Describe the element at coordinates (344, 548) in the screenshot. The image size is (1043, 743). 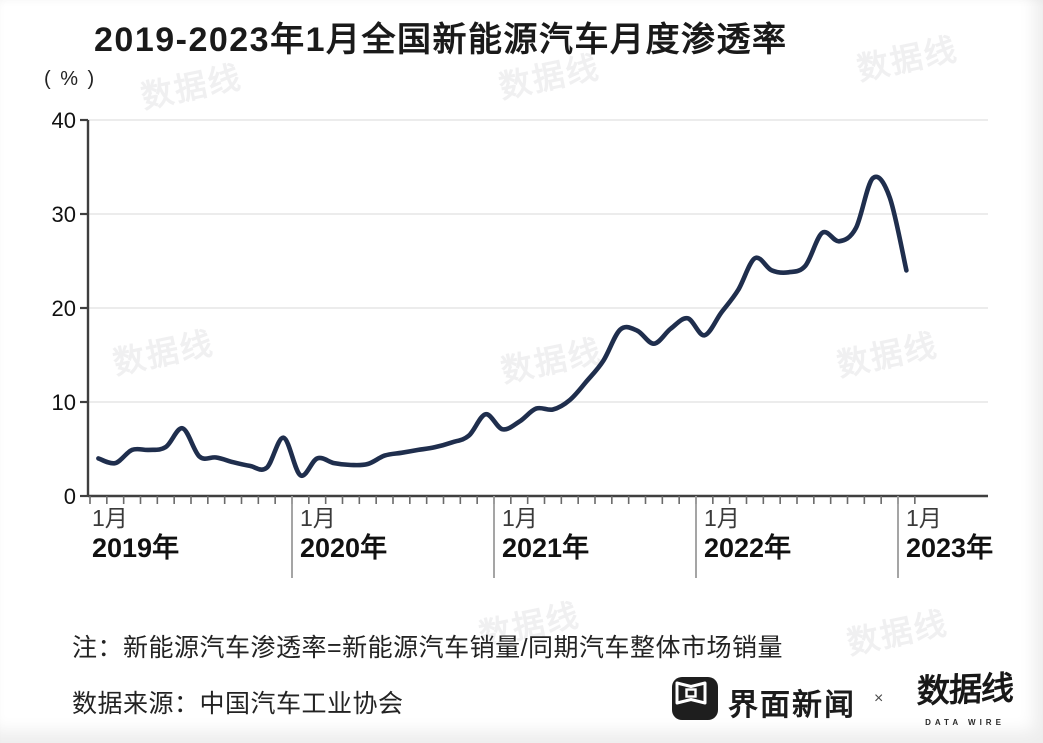
I see `x-year-text: 2020年` at that location.